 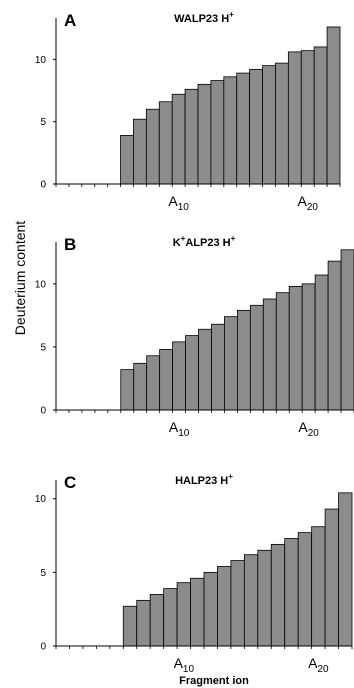 I want to click on panel-title: K+ALP23 H+, so click(x=204, y=241).